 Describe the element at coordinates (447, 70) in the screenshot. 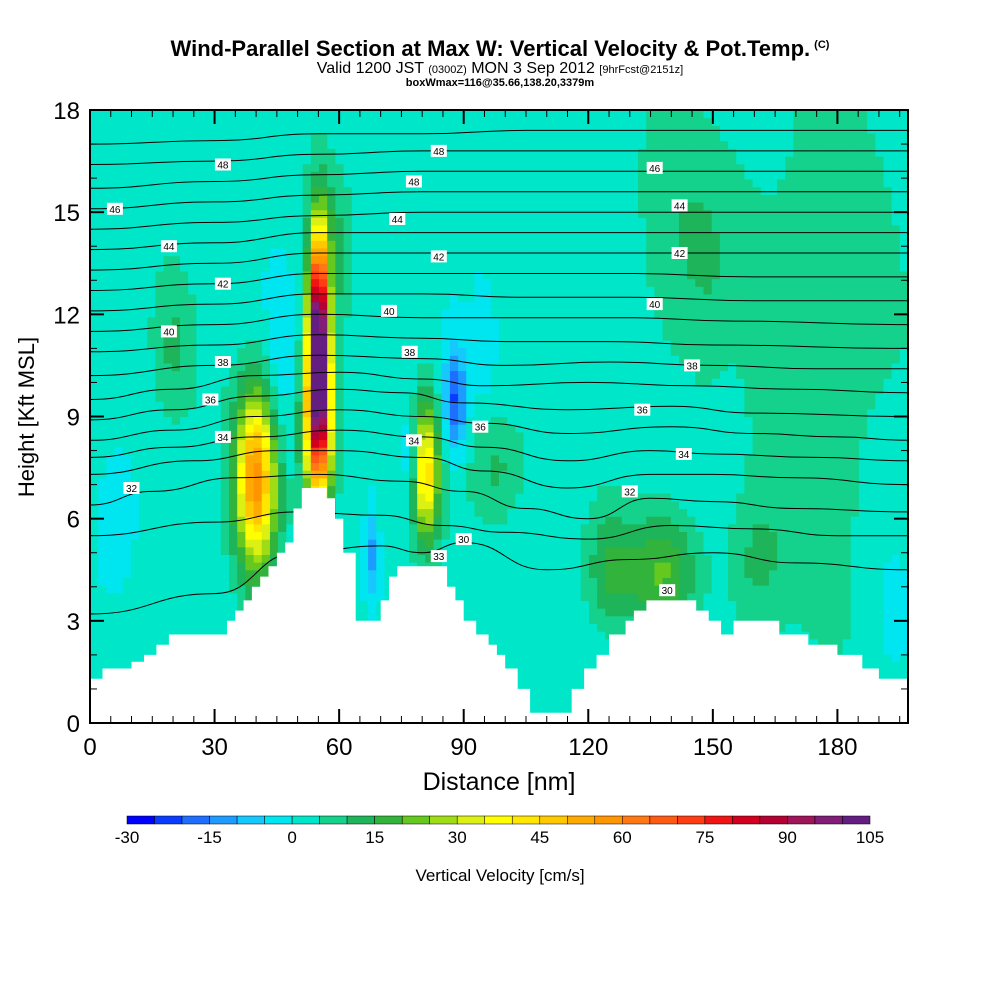

I see `subtitle-utc: (0300Z)` at that location.